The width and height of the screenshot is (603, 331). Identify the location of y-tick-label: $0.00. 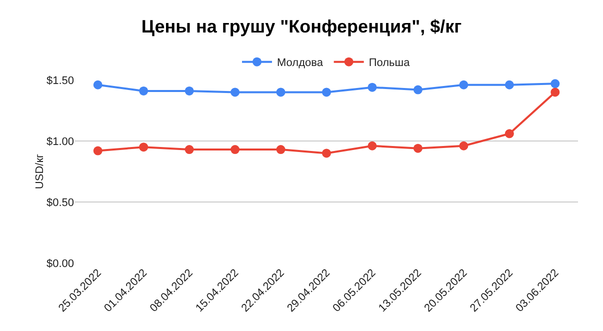
(60, 264).